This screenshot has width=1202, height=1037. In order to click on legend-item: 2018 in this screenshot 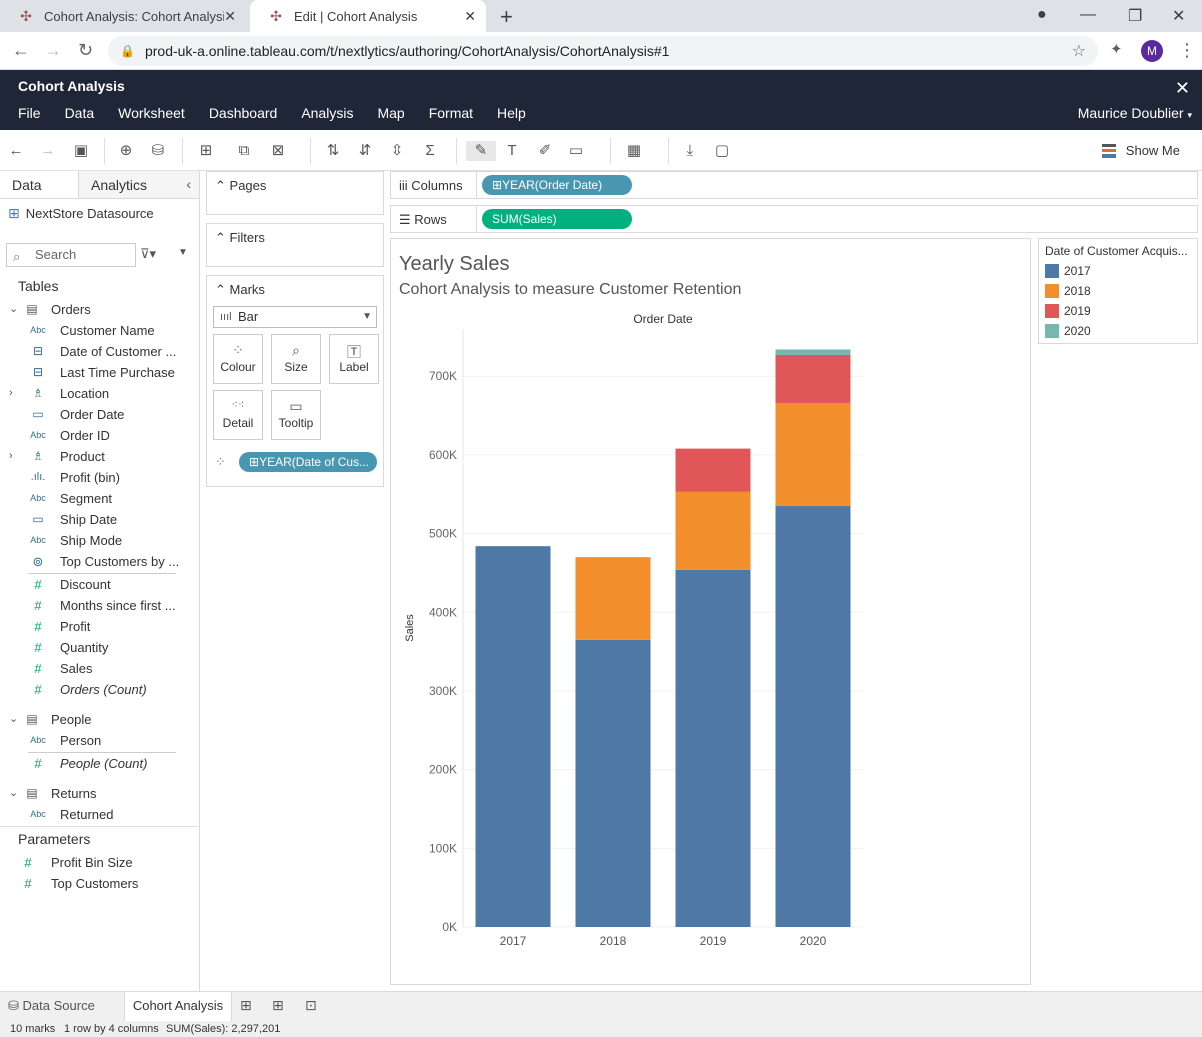, I will do `click(1068, 291)`.